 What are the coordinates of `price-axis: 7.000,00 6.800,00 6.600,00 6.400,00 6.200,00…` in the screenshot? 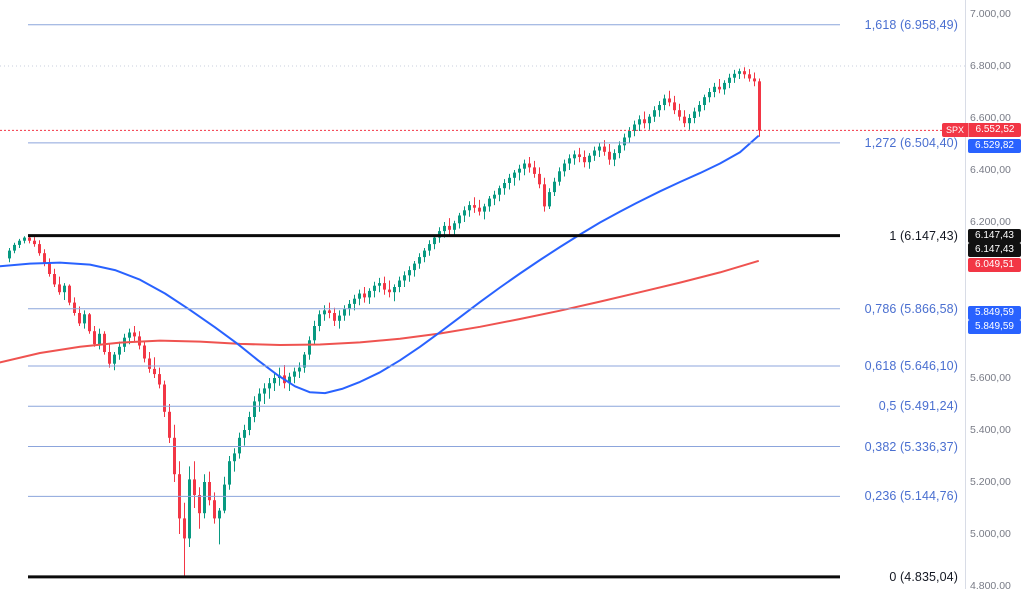 It's located at (983, 294).